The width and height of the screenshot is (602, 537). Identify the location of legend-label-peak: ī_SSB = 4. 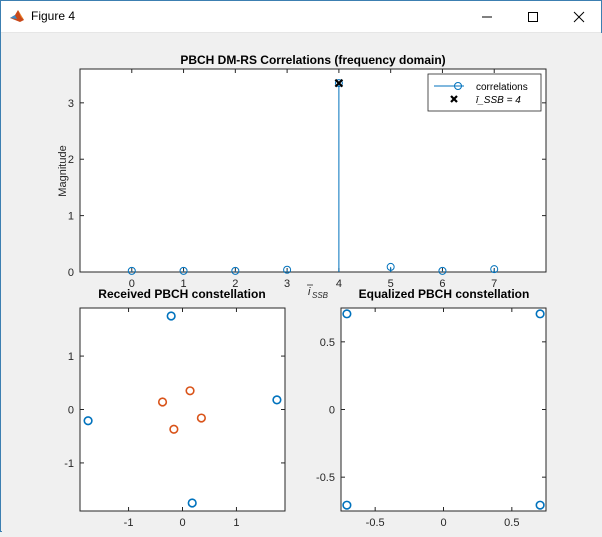
(498, 100).